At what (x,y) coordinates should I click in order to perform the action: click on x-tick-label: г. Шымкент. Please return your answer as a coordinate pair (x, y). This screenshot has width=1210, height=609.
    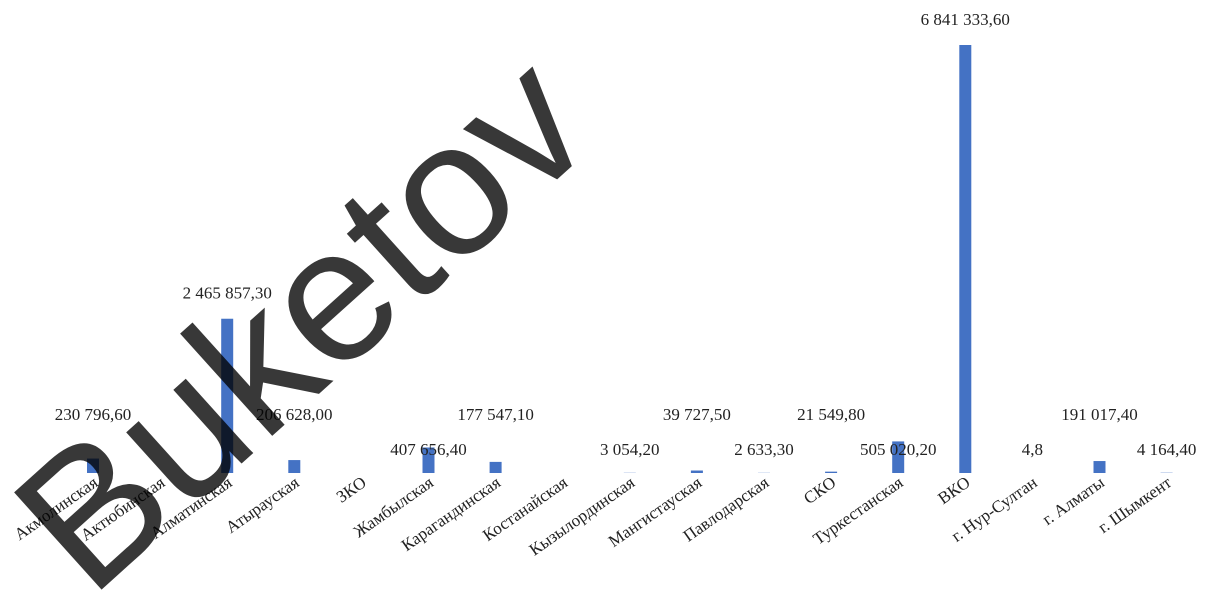
    Looking at the image, I should click on (1135, 504).